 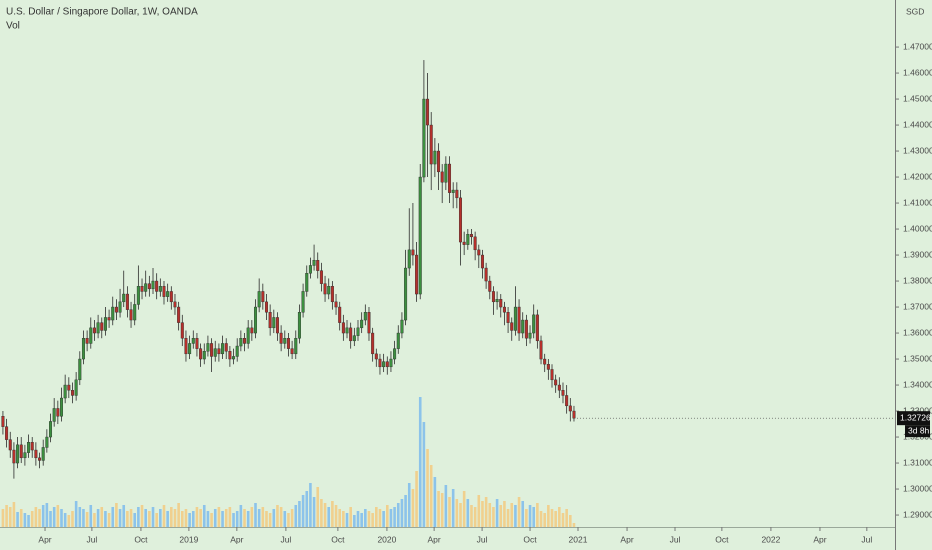 What do you see at coordinates (236, 539) in the screenshot?
I see `x-tick-label: Apr` at bounding box center [236, 539].